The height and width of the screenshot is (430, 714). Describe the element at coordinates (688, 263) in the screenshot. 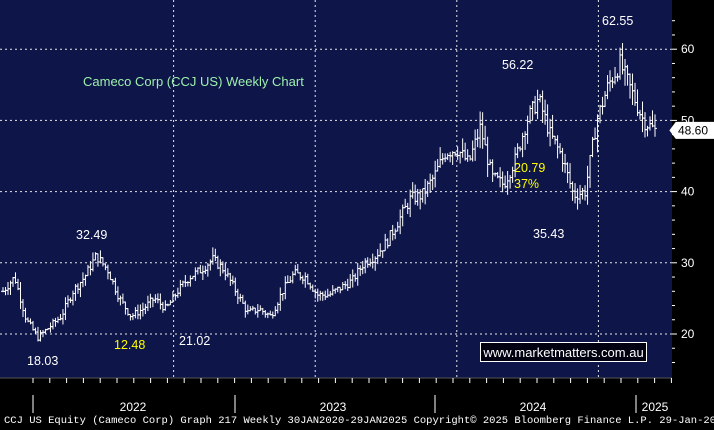

I see `y-tick-label: 30` at that location.